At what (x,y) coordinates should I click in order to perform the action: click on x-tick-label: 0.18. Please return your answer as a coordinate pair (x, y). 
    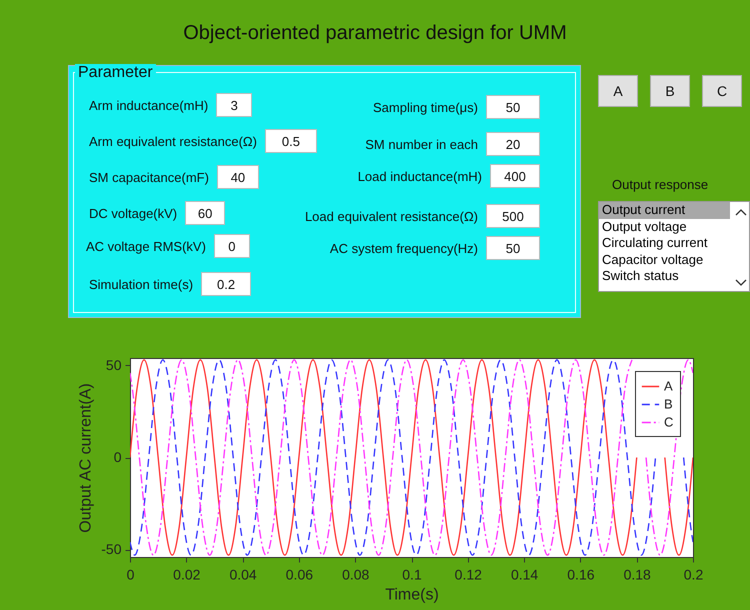
    Looking at the image, I should click on (638, 574).